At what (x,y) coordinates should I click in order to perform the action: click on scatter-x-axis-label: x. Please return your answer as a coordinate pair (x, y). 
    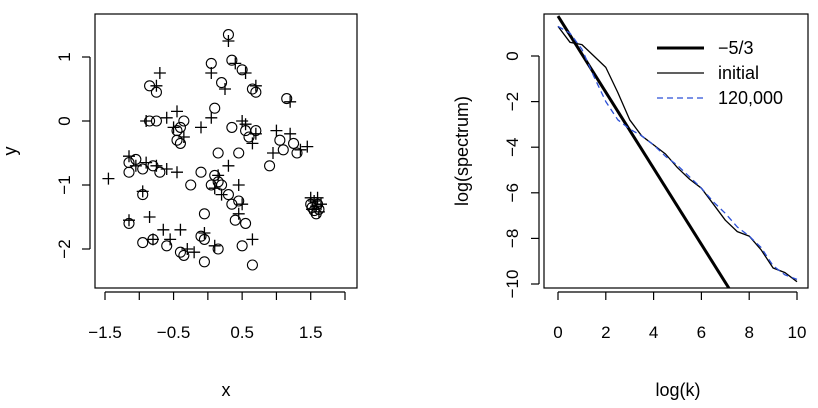
    Looking at the image, I should click on (226, 390).